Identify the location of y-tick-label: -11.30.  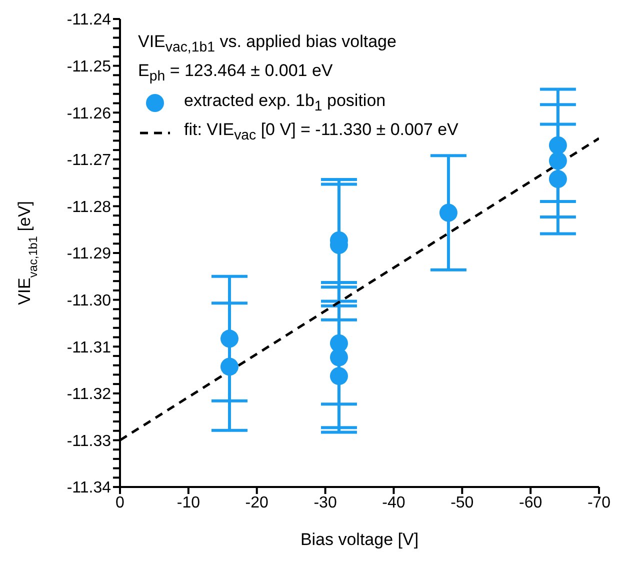
(89, 301).